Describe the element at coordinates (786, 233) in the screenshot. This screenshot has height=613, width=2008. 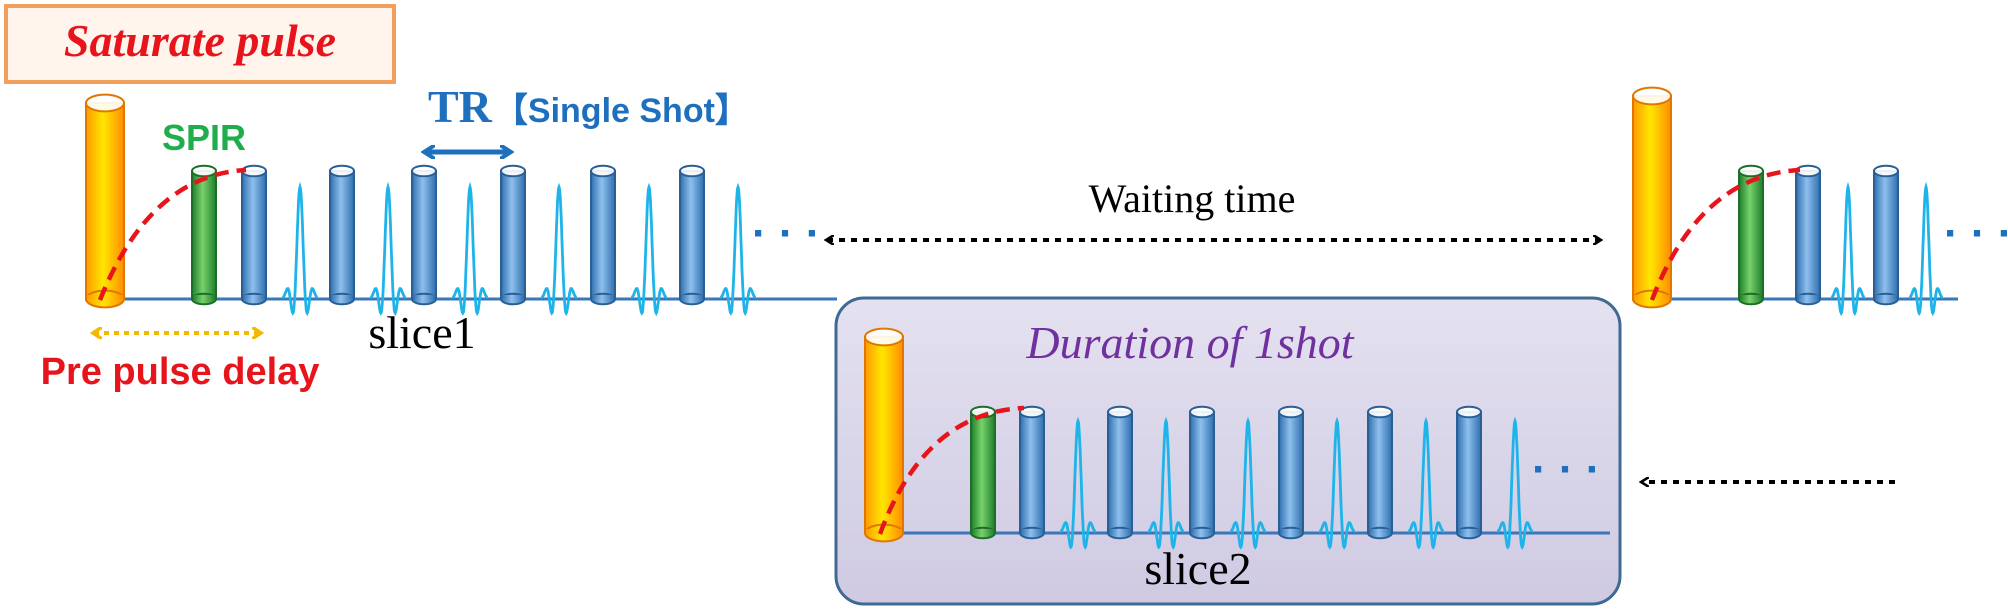
I see `slice1-continuation-dots: · · ·` at that location.